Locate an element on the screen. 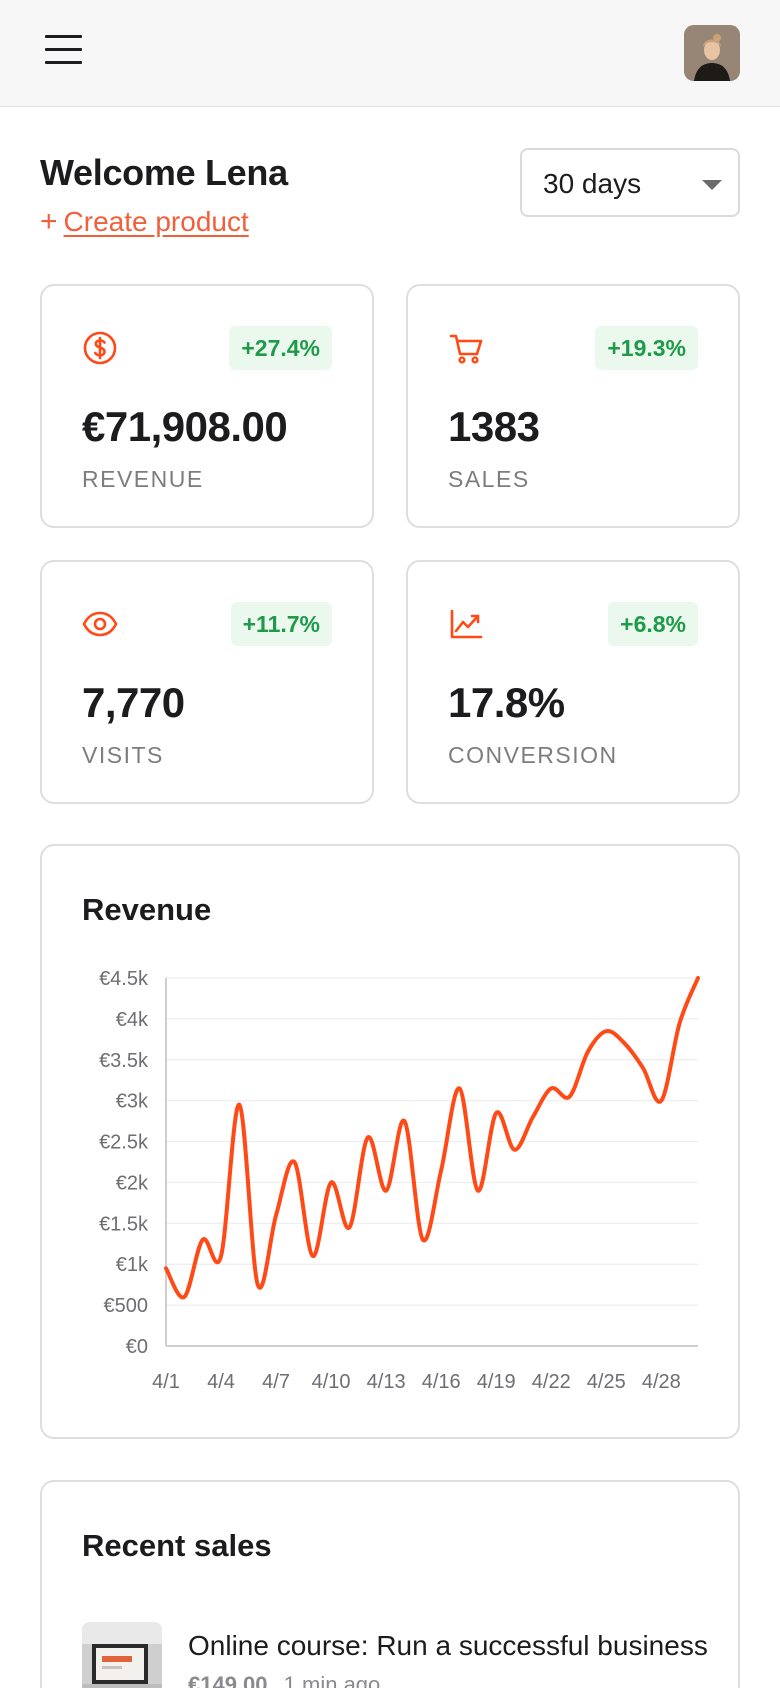 This screenshot has width=780, height=1688. x-tick-label: 4/19 is located at coordinates (496, 1382).